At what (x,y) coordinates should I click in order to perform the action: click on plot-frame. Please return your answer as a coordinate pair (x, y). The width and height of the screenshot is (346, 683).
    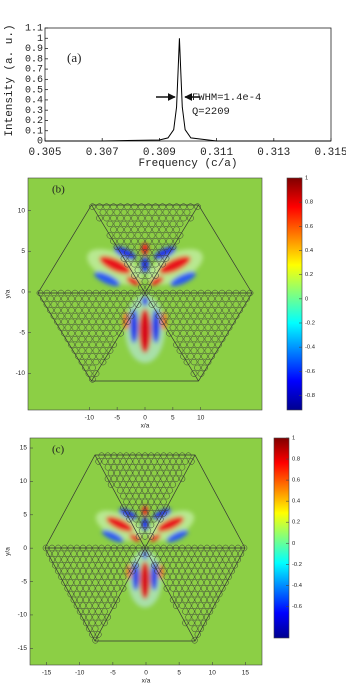
    Looking at the image, I should click on (188, 84).